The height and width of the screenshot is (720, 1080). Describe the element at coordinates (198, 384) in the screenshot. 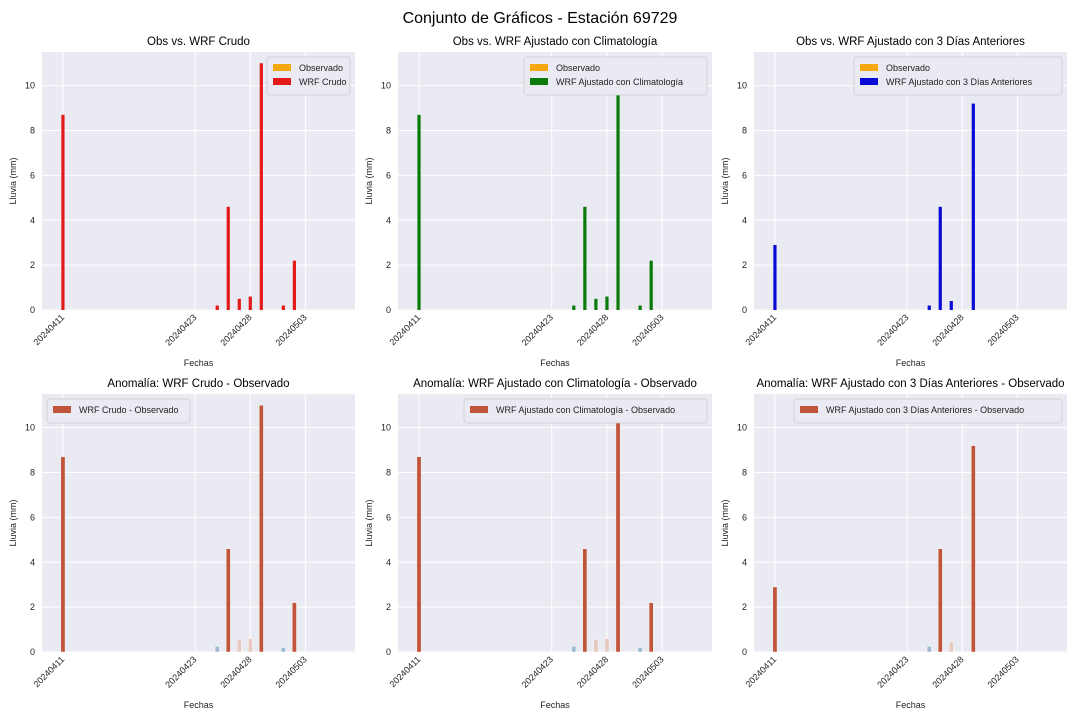

I see `panel-title: Anomalía: WRF Crudo - Observado` at that location.